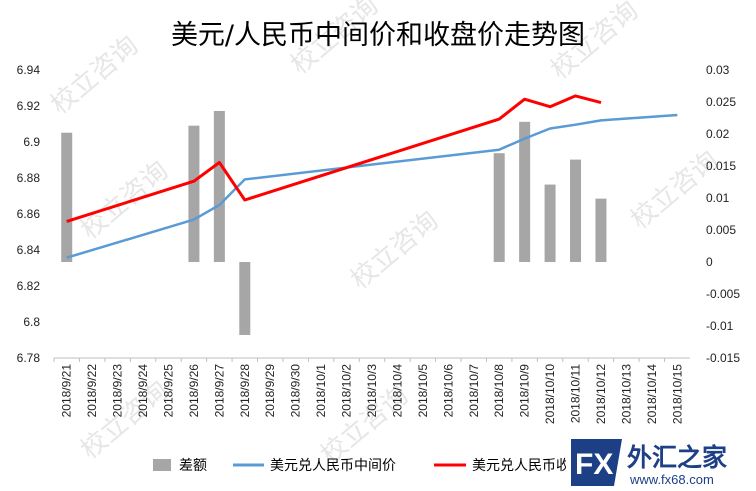 The image size is (756, 491). What do you see at coordinates (671, 479) in the screenshot?
I see `logo-url: www.fx68.com` at bounding box center [671, 479].